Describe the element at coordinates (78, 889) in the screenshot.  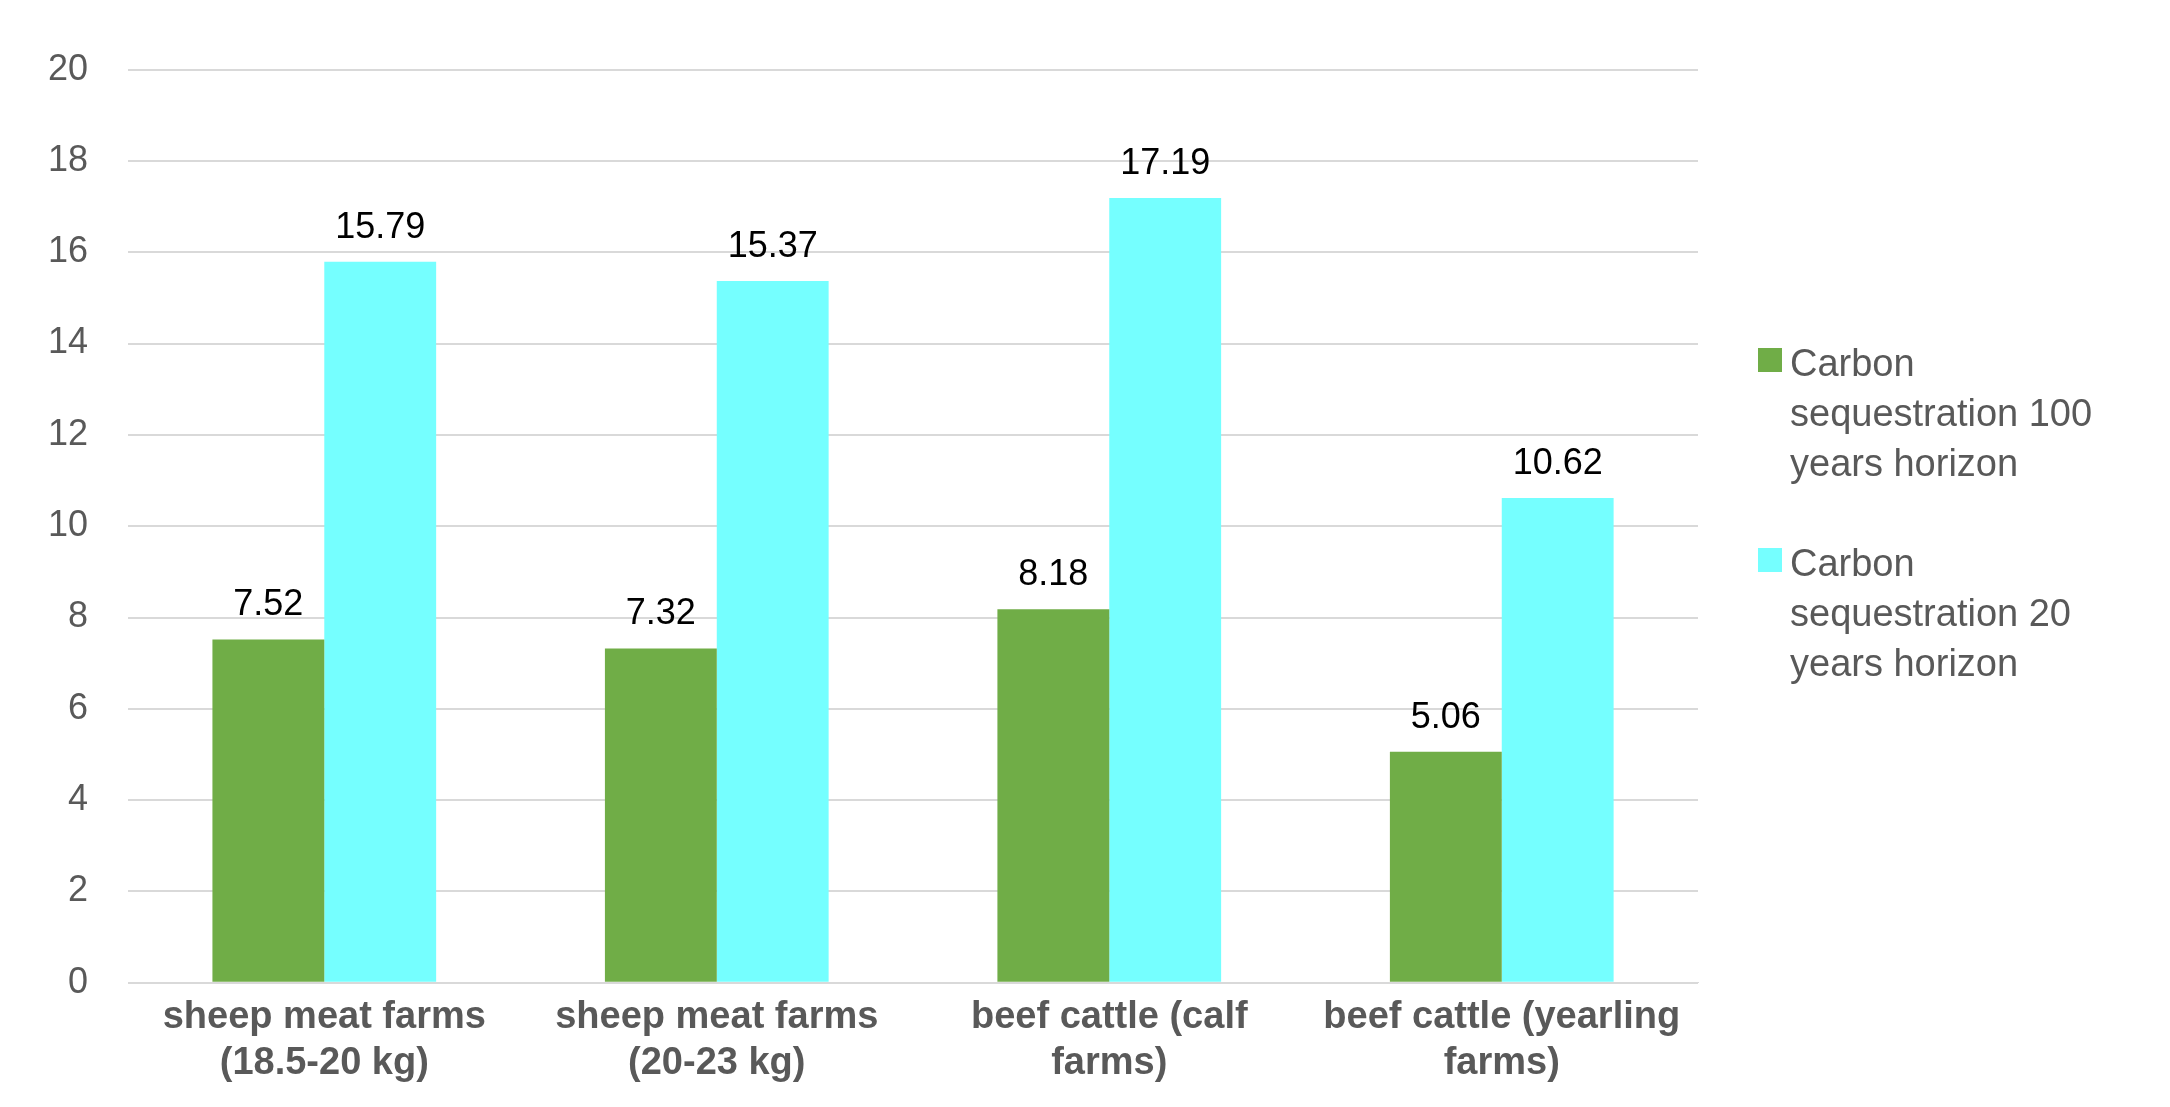
I see `y-tick-label: 2` at that location.